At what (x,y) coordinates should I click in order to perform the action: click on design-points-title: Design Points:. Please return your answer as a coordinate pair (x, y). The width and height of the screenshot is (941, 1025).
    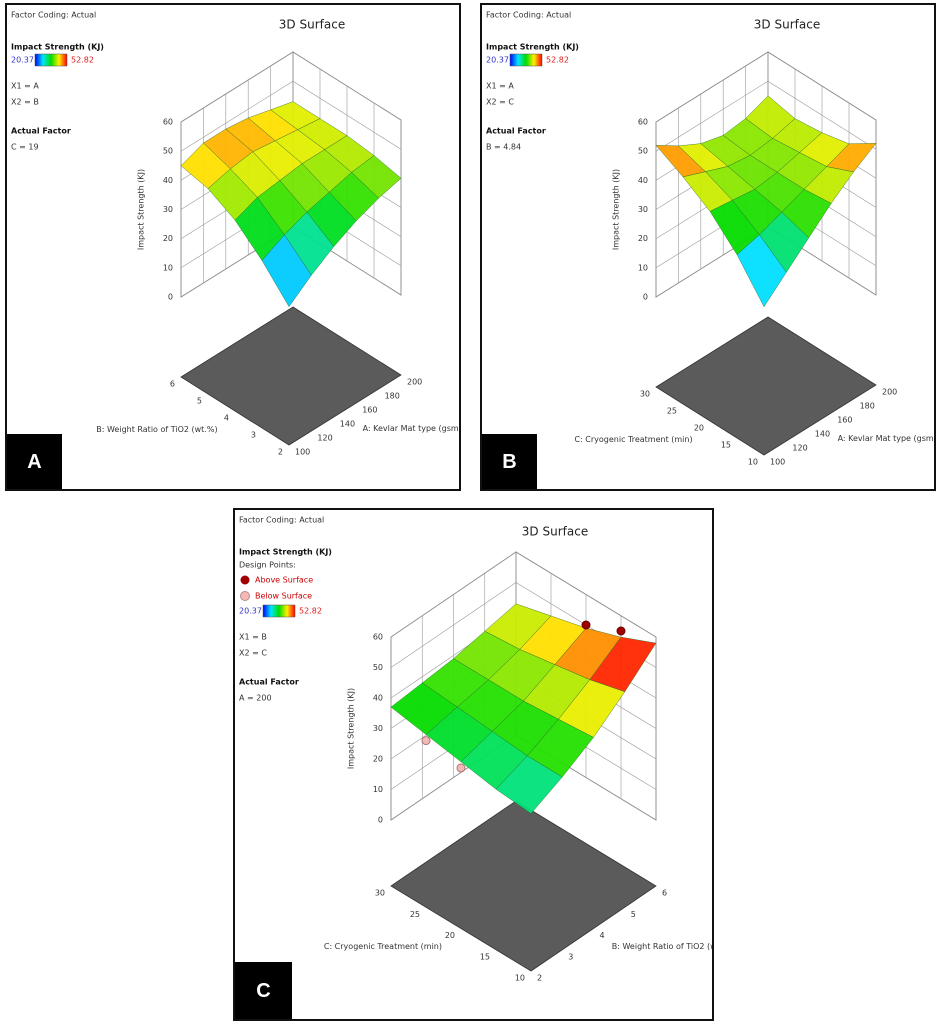
    Looking at the image, I should click on (267, 565).